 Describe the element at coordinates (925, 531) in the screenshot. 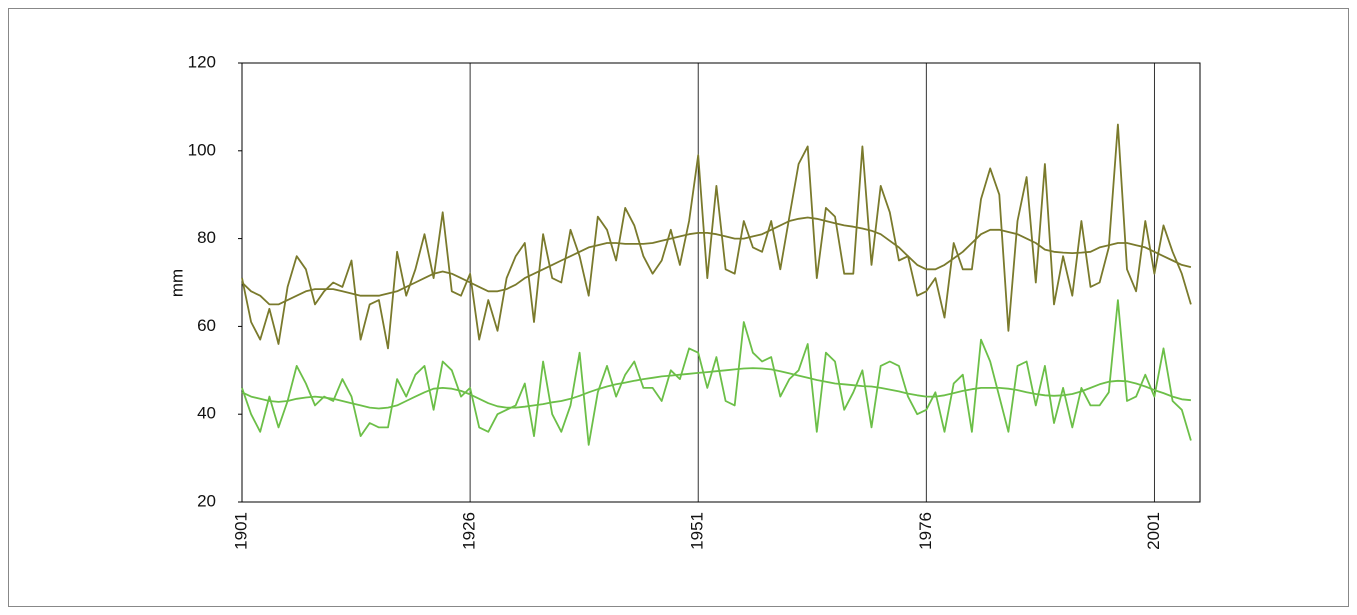

I see `x-tick-label: 1976` at that location.